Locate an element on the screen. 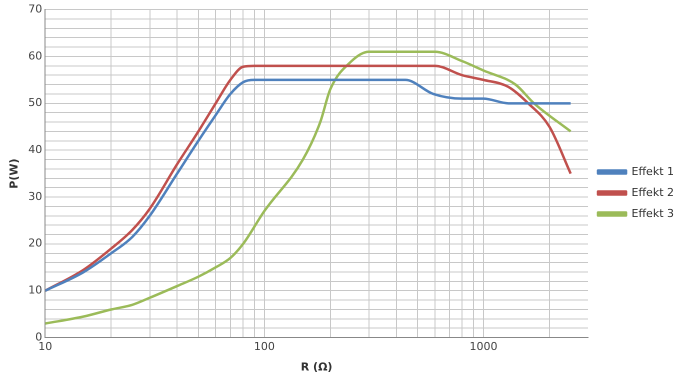 This screenshot has height=382, width=694. y-tick-label: 10 is located at coordinates (35, 290).